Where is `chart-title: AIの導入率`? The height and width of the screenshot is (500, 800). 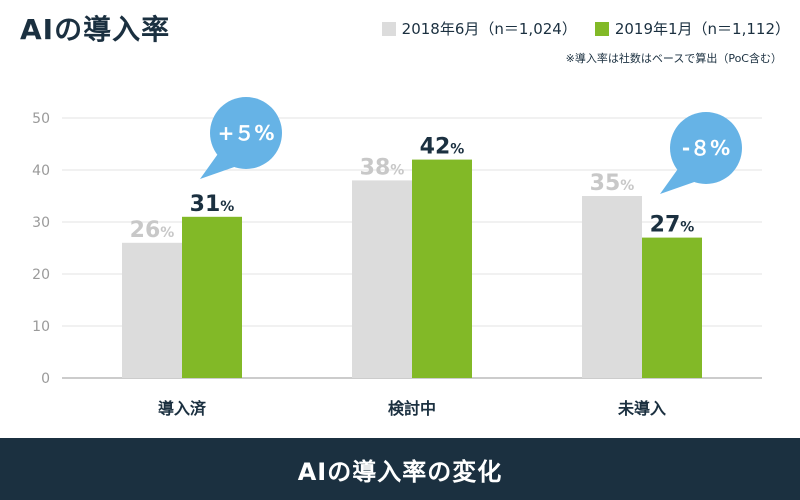 chart-title: AIの導入率 is located at coordinates (95, 29).